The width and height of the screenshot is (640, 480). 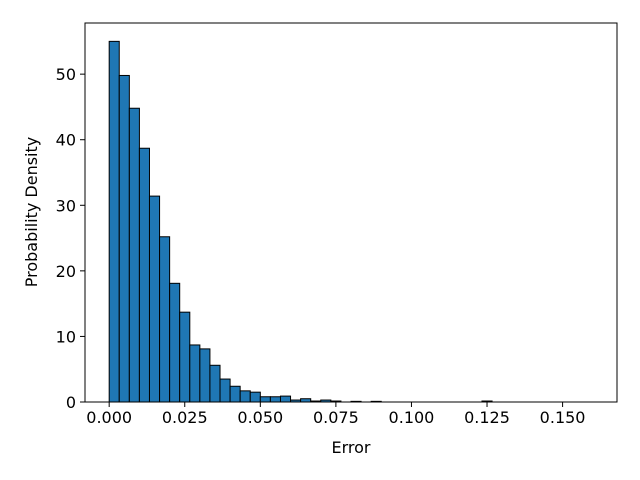 What do you see at coordinates (66, 336) in the screenshot?
I see `y-tick-label: 10` at bounding box center [66, 336].